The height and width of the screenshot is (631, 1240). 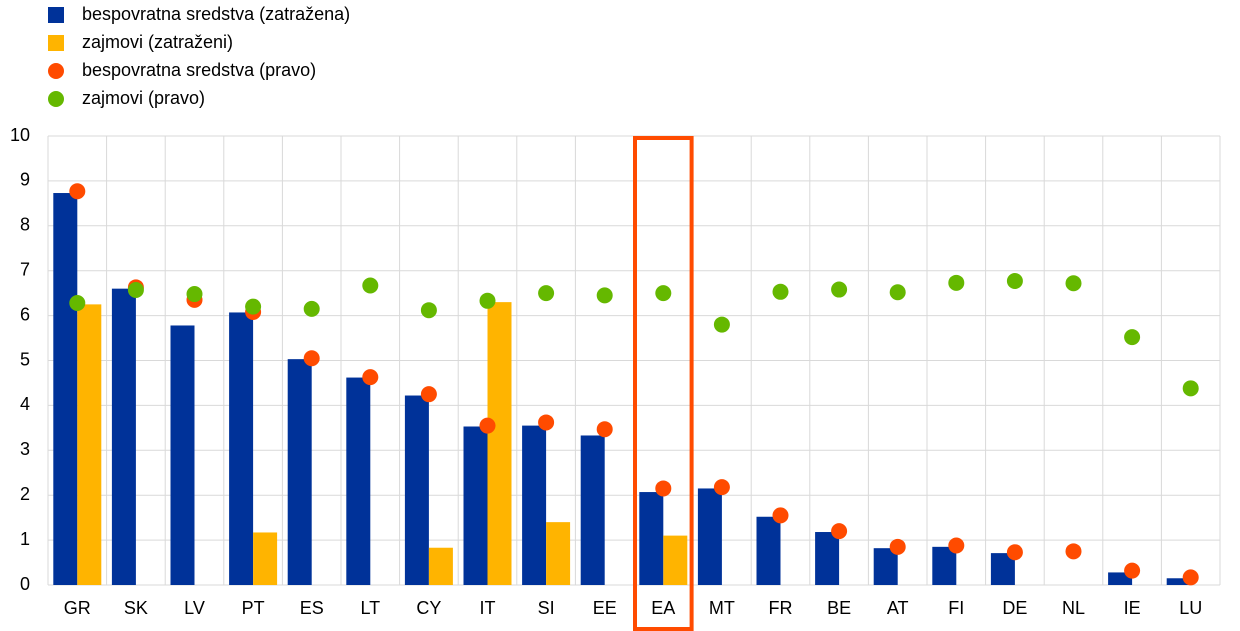 What do you see at coordinates (25, 314) in the screenshot?
I see `y-tick-label: 6` at bounding box center [25, 314].